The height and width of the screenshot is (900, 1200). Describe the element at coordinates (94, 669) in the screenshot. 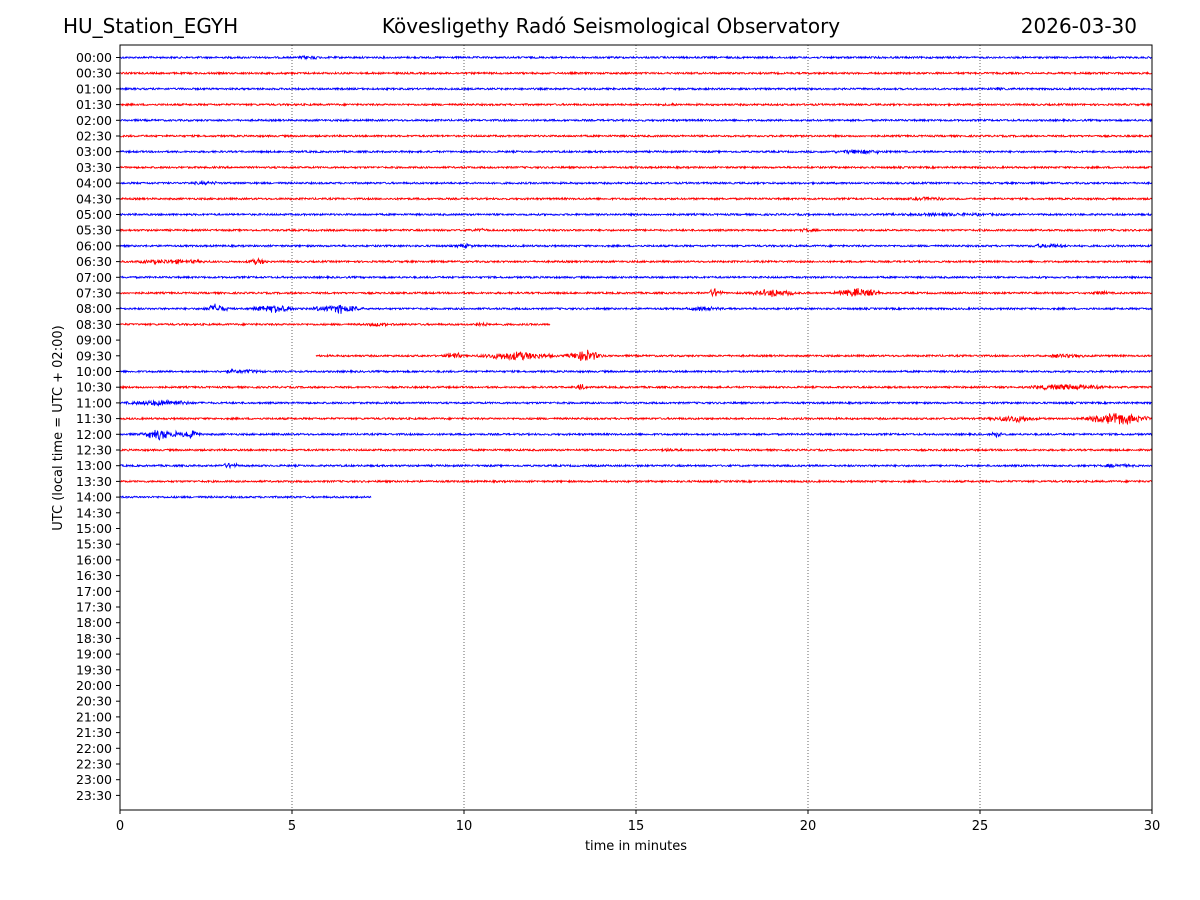

I see `y-tick-label: 19:30` at that location.